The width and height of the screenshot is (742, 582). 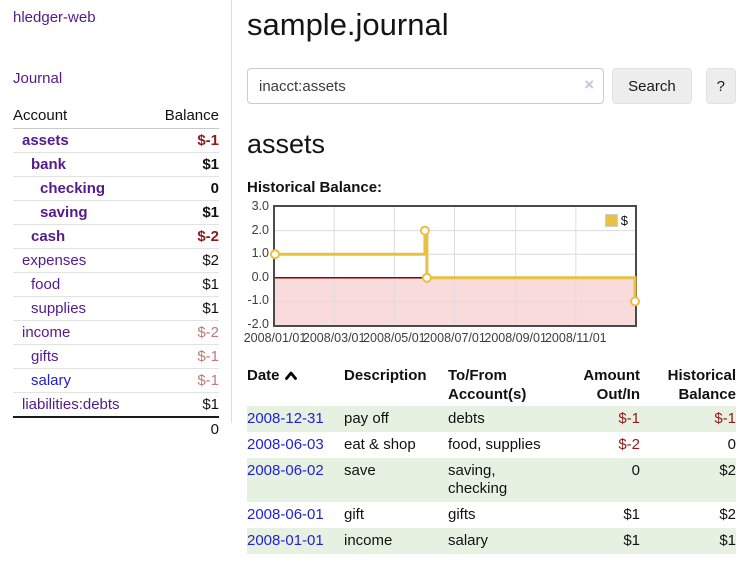 I want to click on transaction-balance: $-1, so click(x=688, y=419).